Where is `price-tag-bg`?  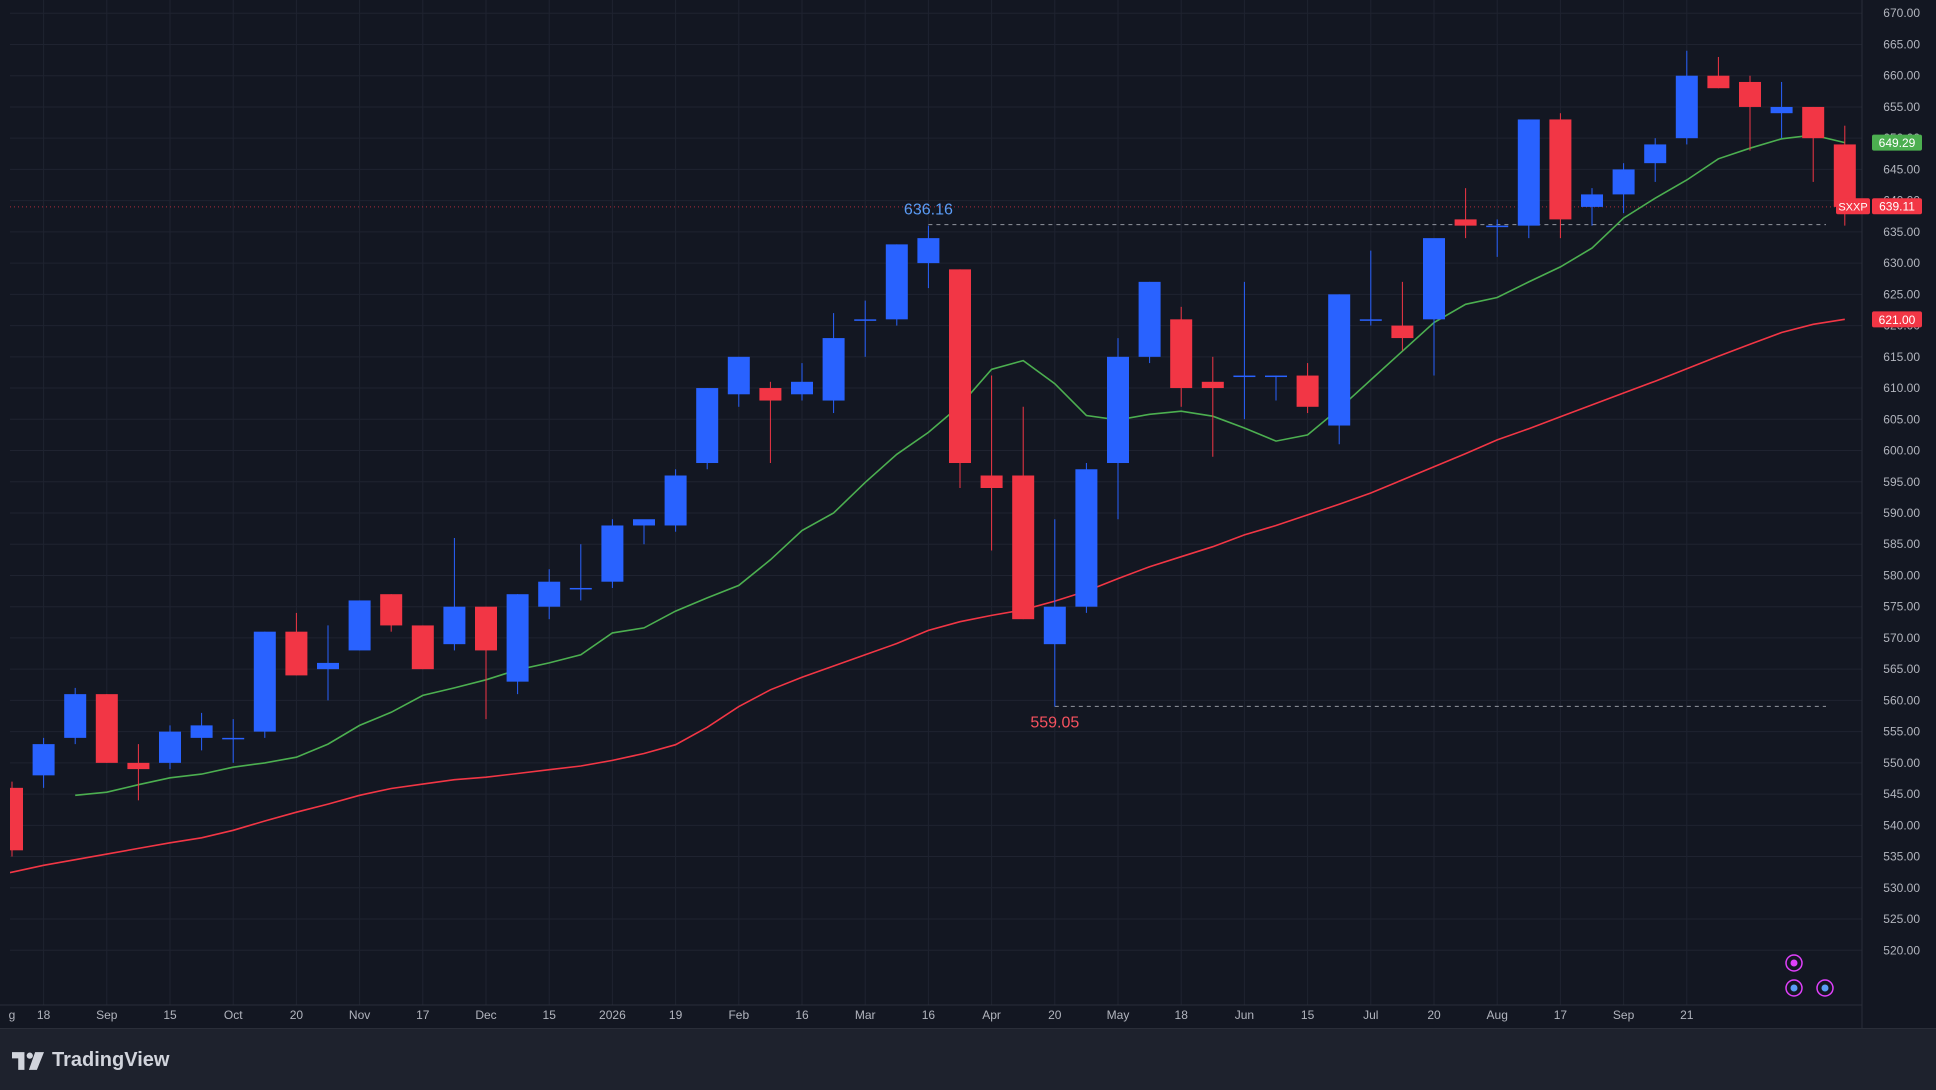 price-tag-bg is located at coordinates (1897, 319).